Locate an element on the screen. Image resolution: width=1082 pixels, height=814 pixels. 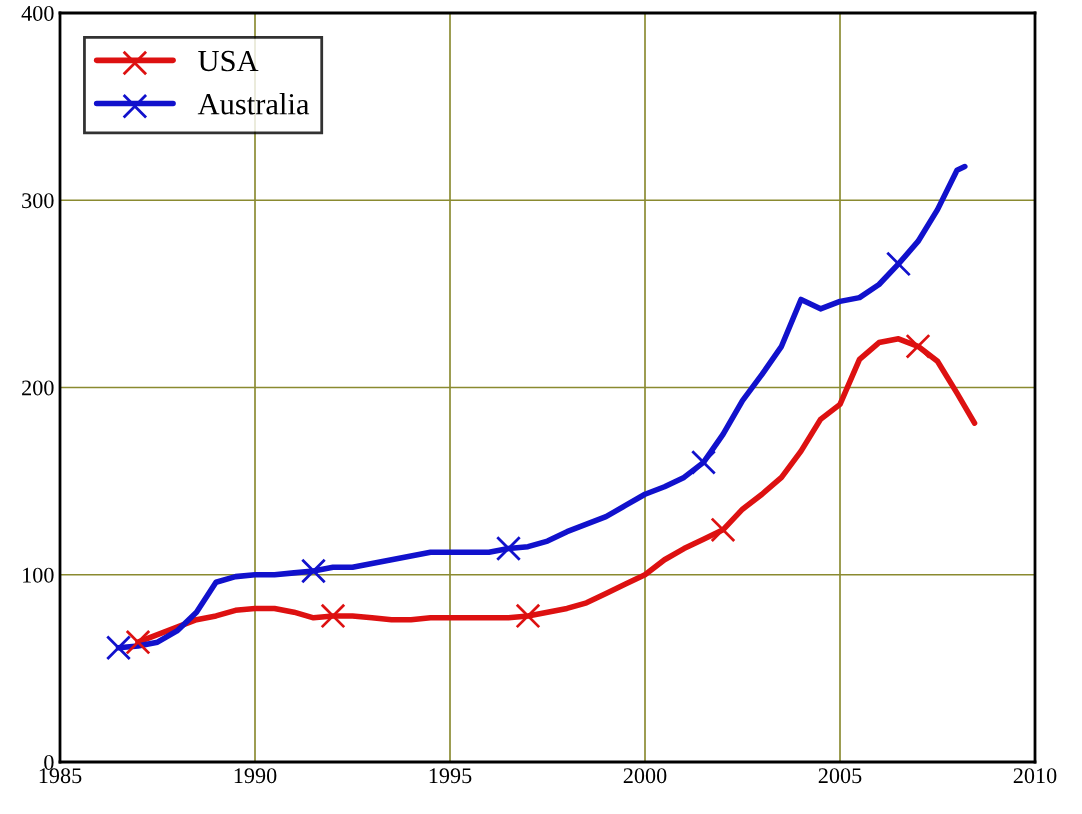
y-tick-label: 300 is located at coordinates (38, 201).